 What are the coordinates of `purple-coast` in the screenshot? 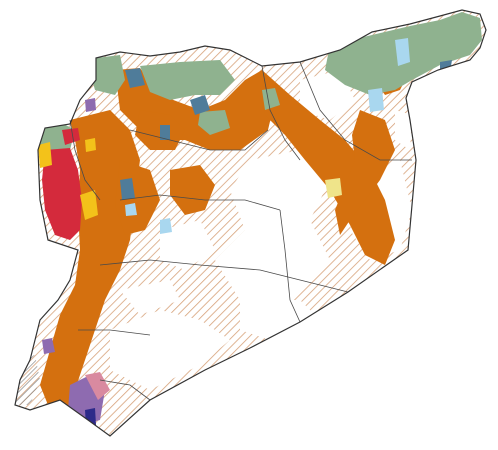 It's located at (48, 346).